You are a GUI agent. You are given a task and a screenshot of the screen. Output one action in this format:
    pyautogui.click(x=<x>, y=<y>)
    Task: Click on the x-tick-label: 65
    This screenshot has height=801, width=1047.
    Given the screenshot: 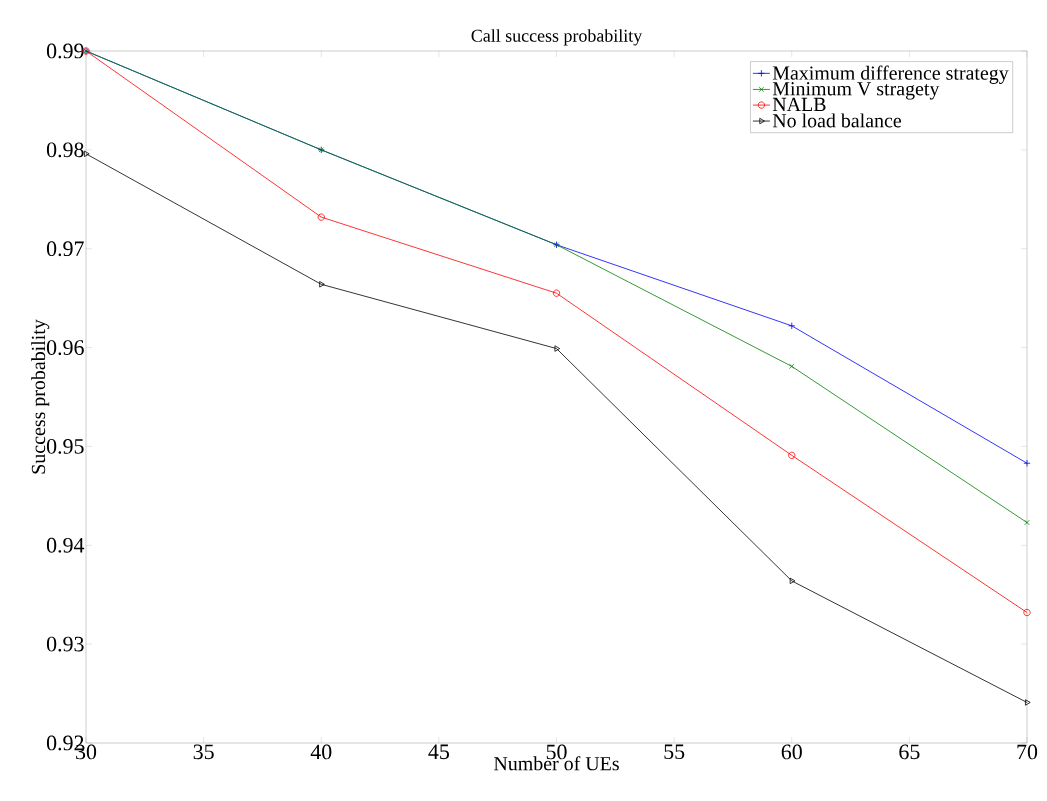 What is the action you would take?
    pyautogui.click(x=909, y=752)
    